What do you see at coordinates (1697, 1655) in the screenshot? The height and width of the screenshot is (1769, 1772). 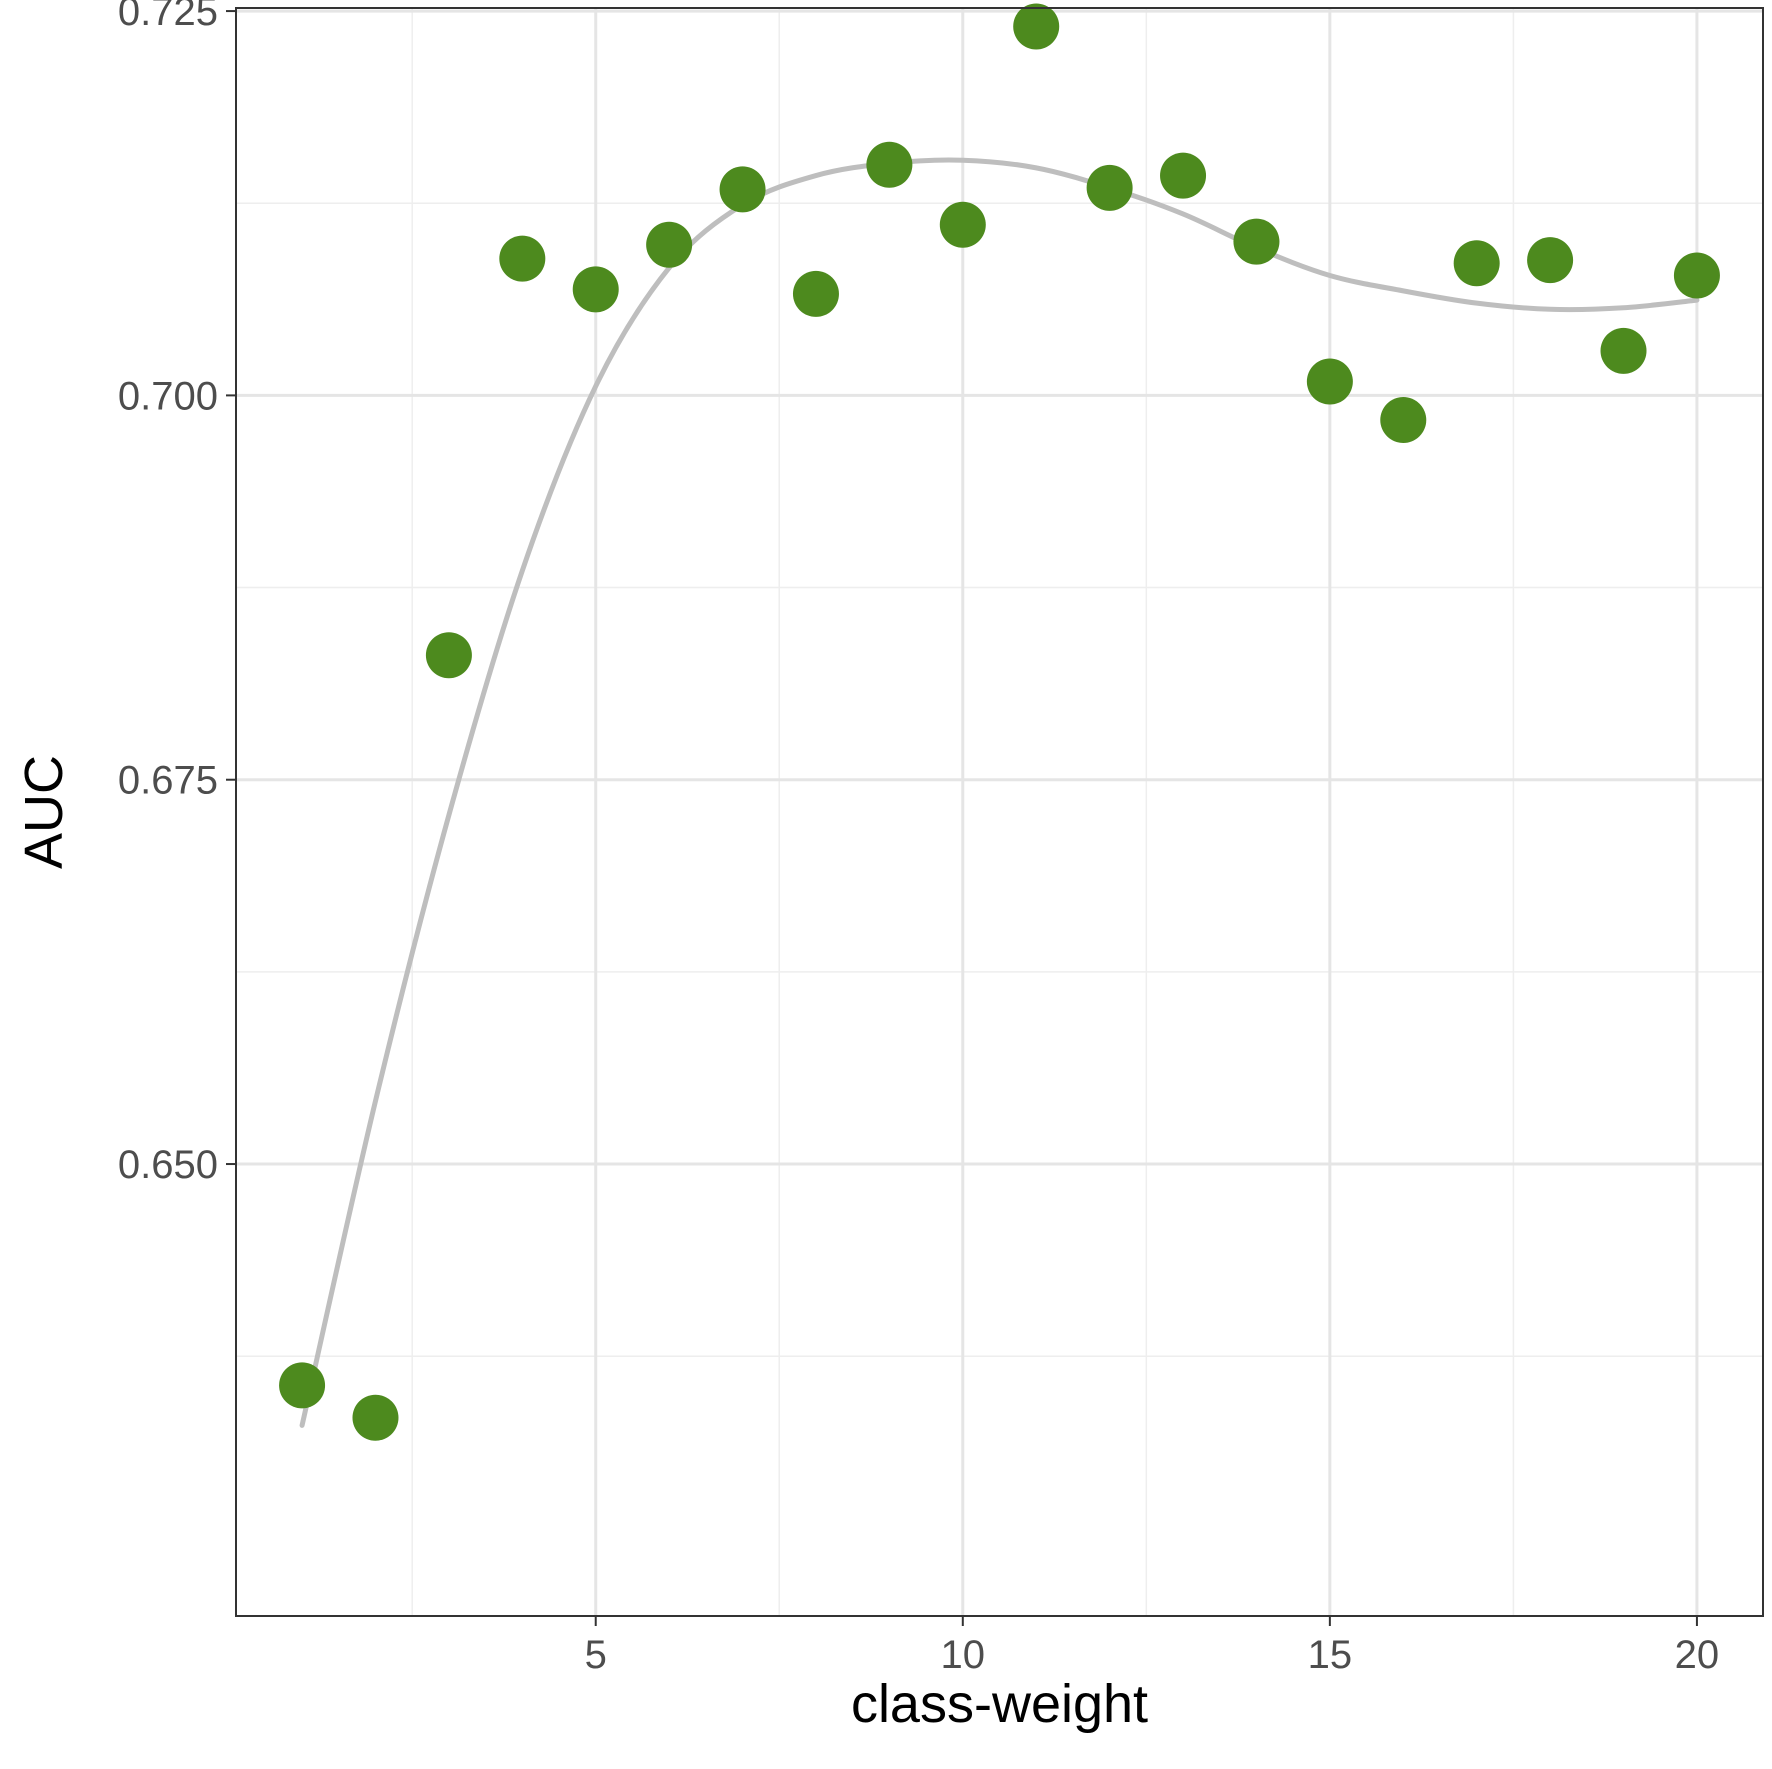 I see `x-tick-label: 20` at bounding box center [1697, 1655].